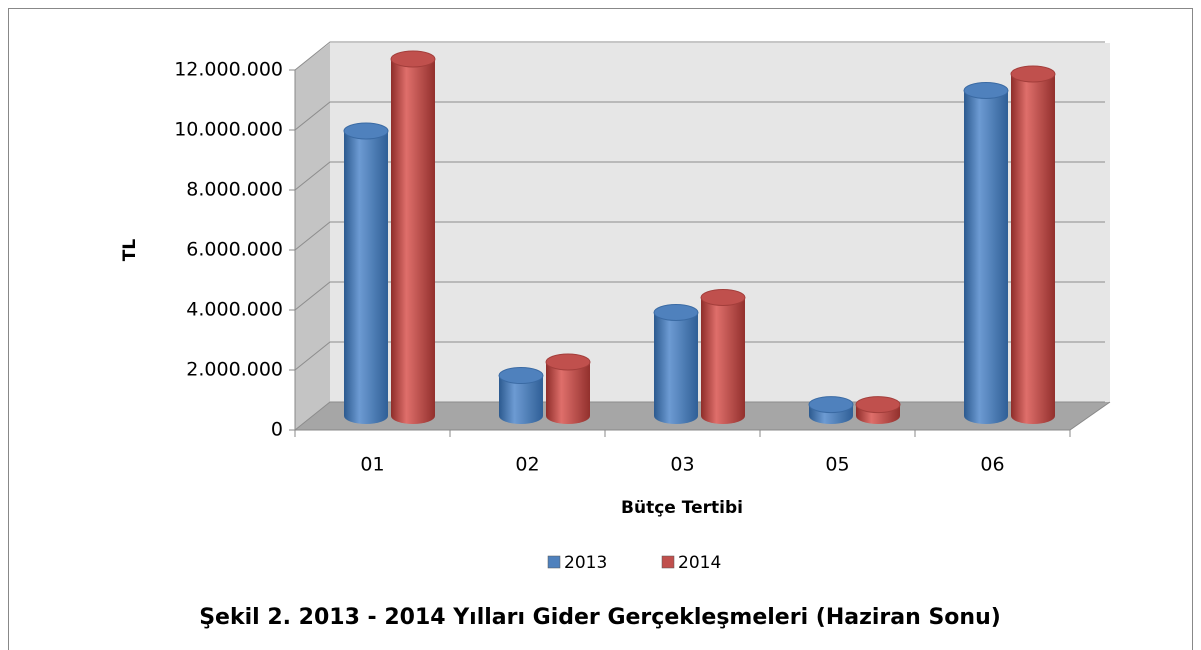 The image size is (1201, 650). Describe the element at coordinates (228, 70) in the screenshot. I see `y-tick-label: 12.000.000` at that location.